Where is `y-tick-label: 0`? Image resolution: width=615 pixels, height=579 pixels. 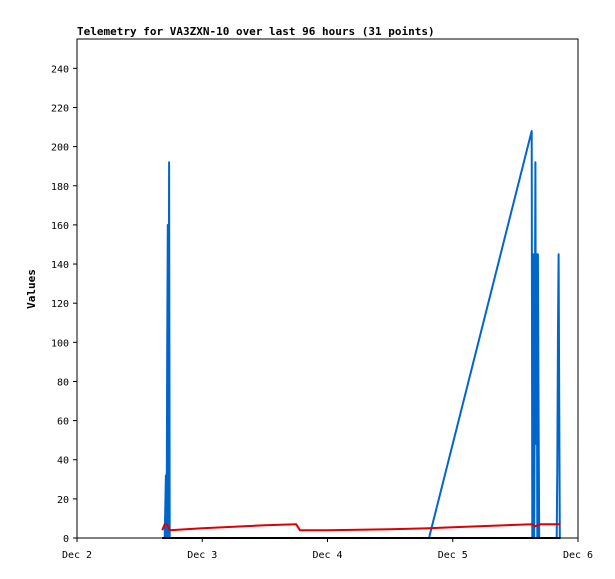
y-tick-label: 0 is located at coordinates (66, 539).